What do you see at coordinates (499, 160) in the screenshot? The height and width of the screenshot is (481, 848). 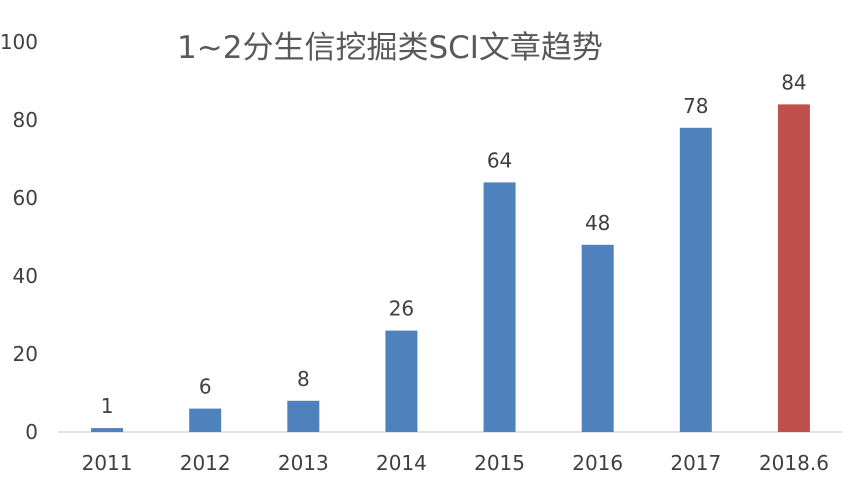 I see `data-label-2015: 64` at bounding box center [499, 160].